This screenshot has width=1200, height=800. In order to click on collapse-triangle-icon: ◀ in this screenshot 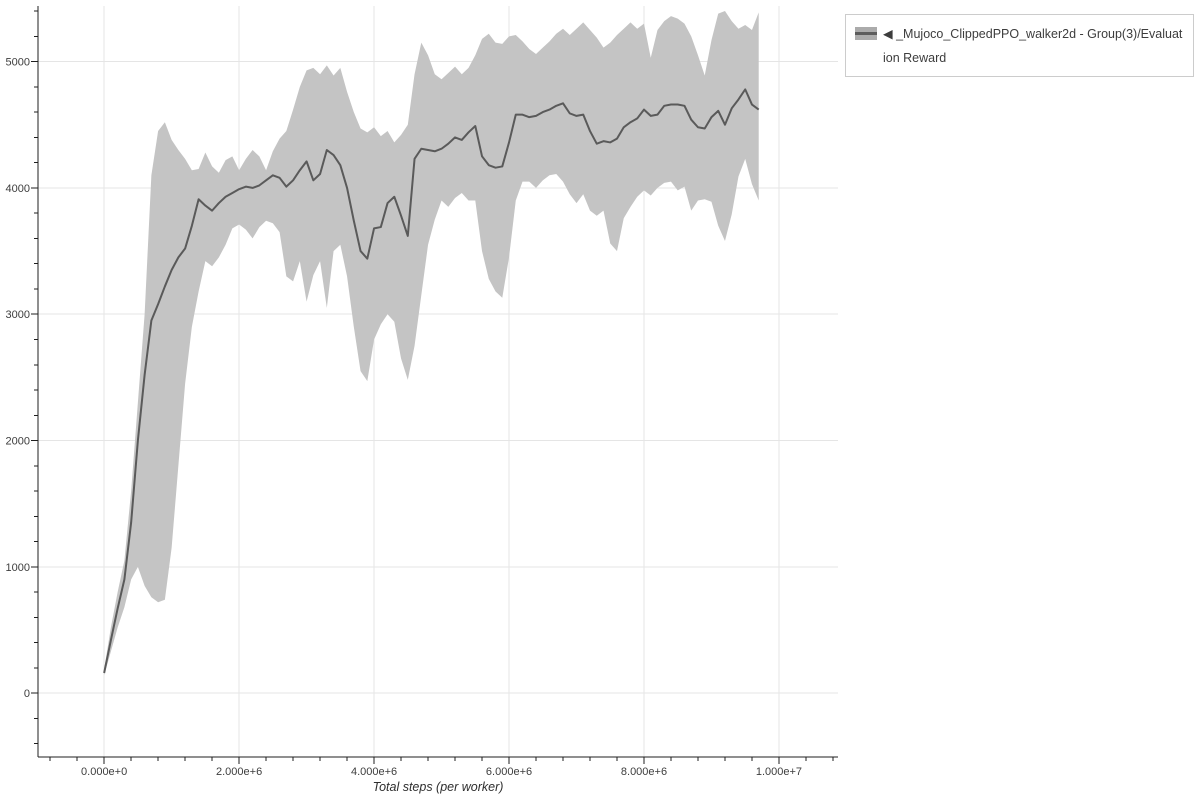, I will do `click(888, 34)`.